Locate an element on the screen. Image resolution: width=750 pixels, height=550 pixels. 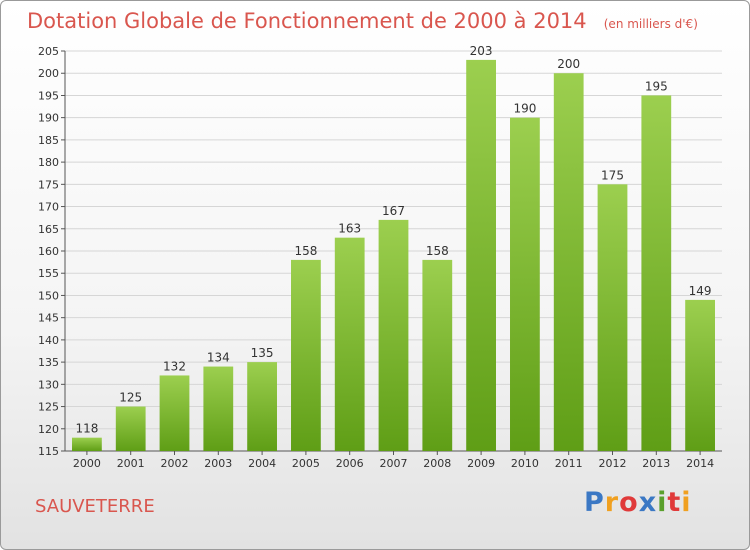
data-label: 163 is located at coordinates (349, 229).